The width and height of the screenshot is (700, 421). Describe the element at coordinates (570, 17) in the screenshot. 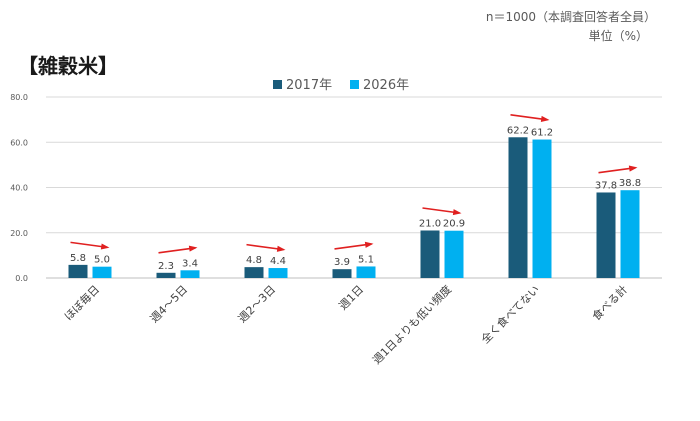

I see `sample-size-note: n＝1000（本調査回答者全員）` at that location.